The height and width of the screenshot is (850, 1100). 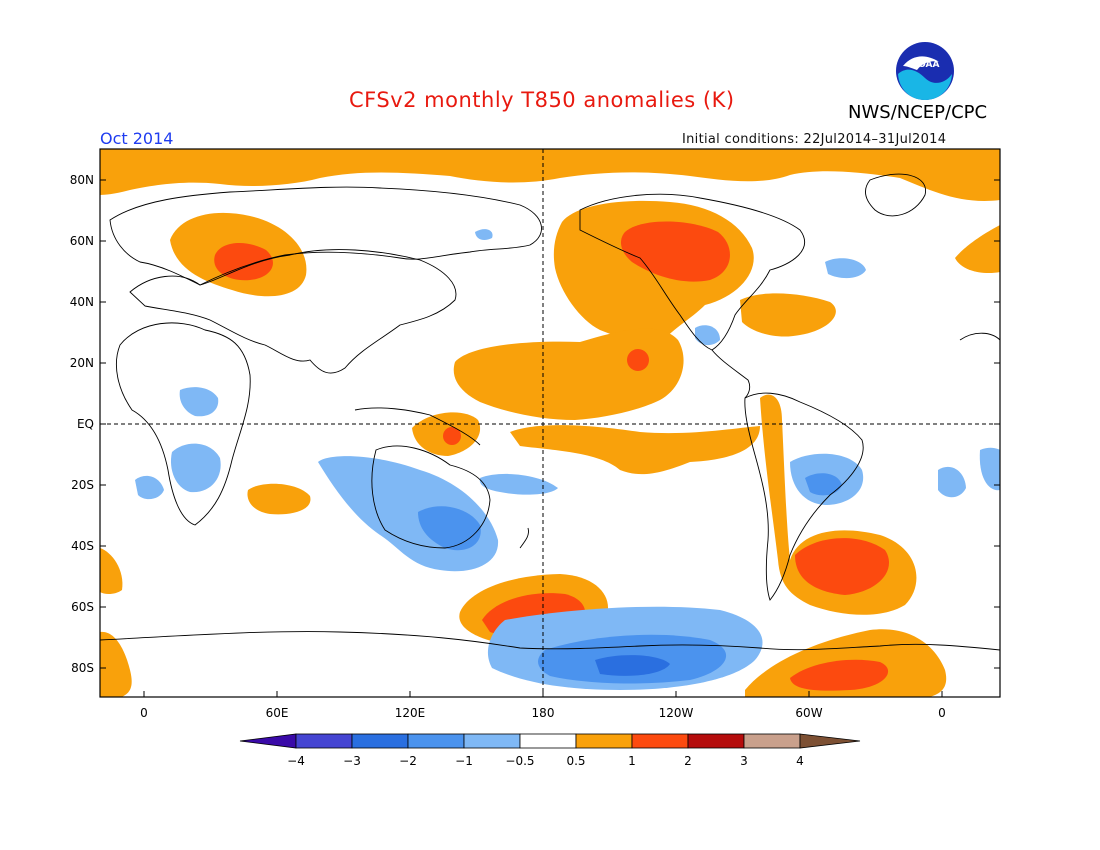 I want to click on colorbar-label: −3, so click(x=352, y=761).